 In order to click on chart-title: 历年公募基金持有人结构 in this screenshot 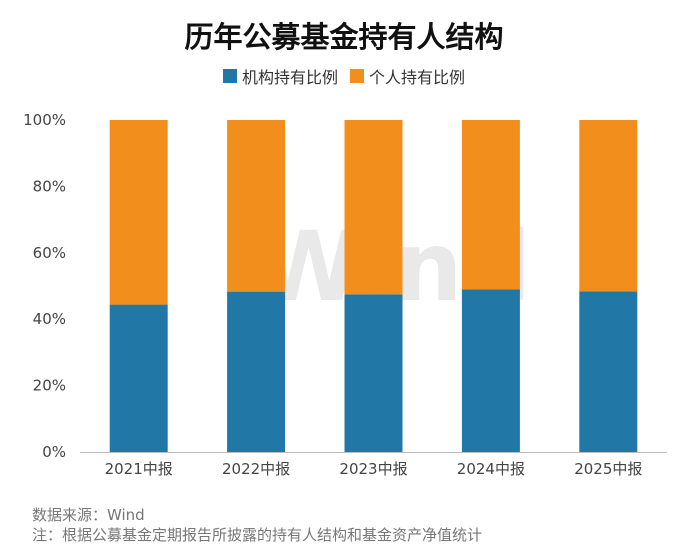, I will do `click(344, 37)`.